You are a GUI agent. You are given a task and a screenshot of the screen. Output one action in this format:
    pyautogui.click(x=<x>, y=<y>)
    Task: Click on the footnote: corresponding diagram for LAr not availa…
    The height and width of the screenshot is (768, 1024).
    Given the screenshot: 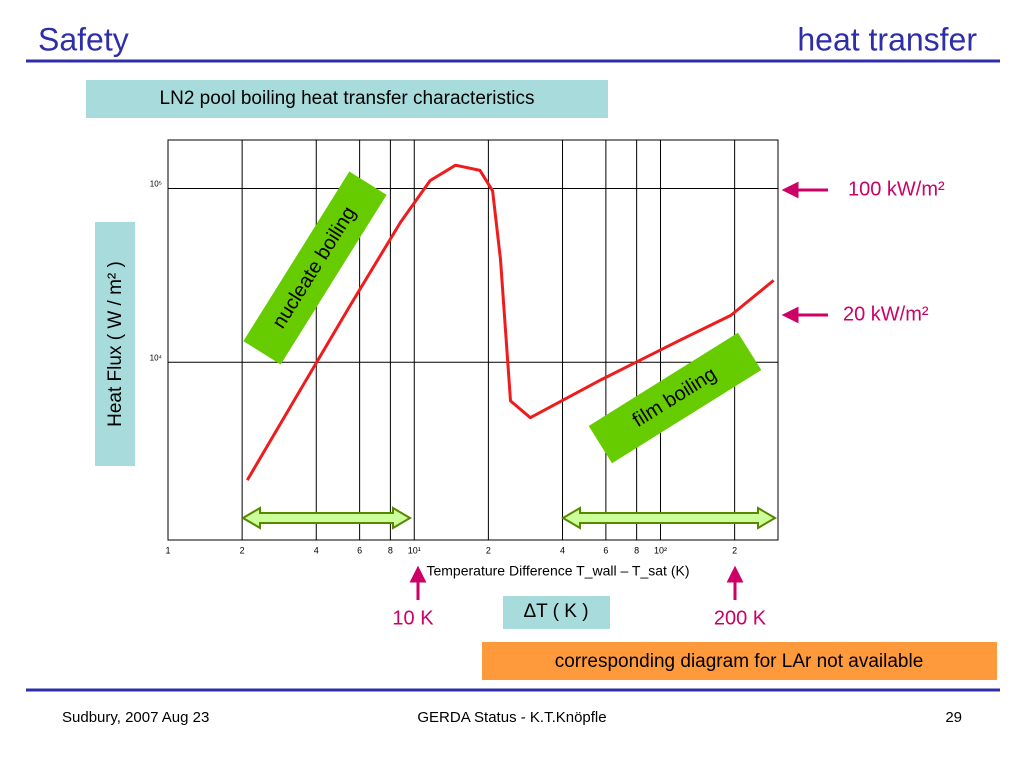 What is the action you would take?
    pyautogui.click(x=739, y=661)
    